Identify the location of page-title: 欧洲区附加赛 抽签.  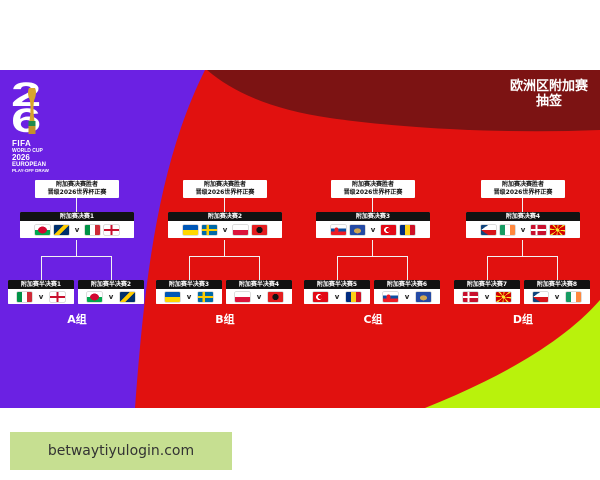
(549, 94).